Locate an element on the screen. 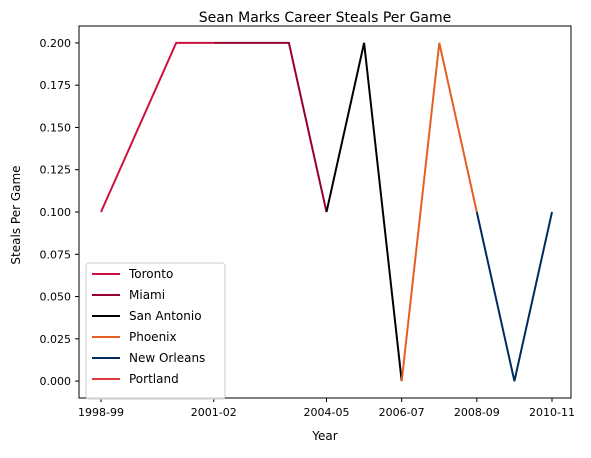  legend-box is located at coordinates (155, 331).